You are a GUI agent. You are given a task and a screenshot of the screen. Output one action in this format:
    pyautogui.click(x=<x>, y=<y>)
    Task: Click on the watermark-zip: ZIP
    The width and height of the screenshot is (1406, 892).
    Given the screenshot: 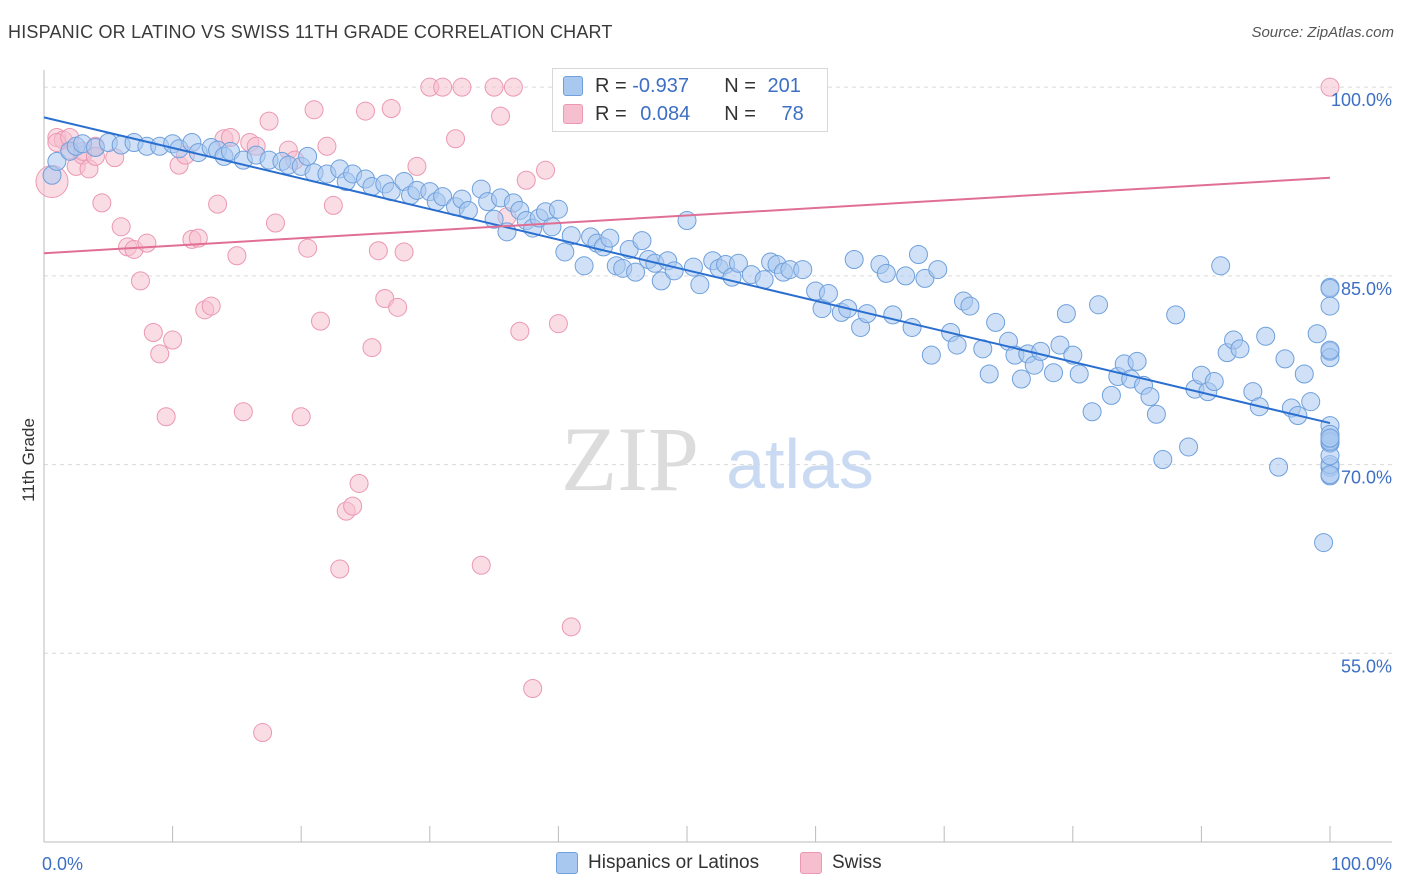 What is the action you would take?
    pyautogui.click(x=630, y=459)
    